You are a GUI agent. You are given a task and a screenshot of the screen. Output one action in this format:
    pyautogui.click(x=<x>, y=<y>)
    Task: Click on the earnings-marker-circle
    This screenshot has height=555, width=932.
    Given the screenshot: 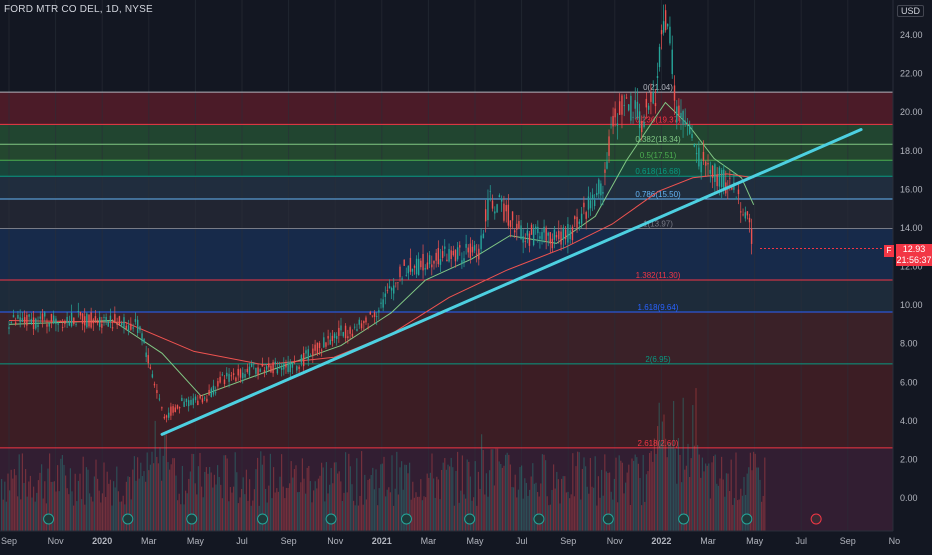 What is the action you would take?
    pyautogui.click(x=816, y=519)
    